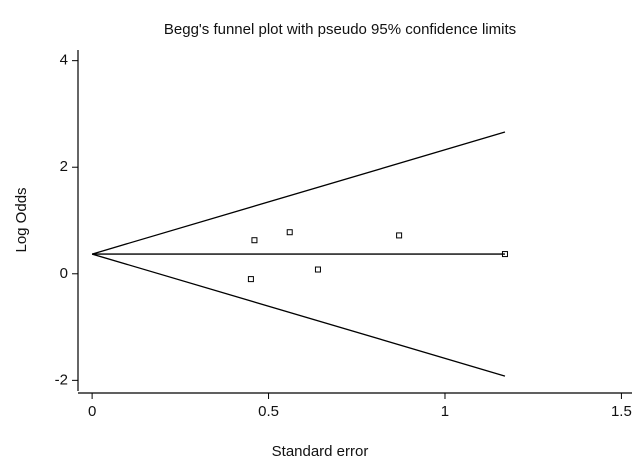 Image resolution: width=642 pixels, height=464 pixels. What do you see at coordinates (64, 166) in the screenshot?
I see `y-tick-label: 2` at bounding box center [64, 166].